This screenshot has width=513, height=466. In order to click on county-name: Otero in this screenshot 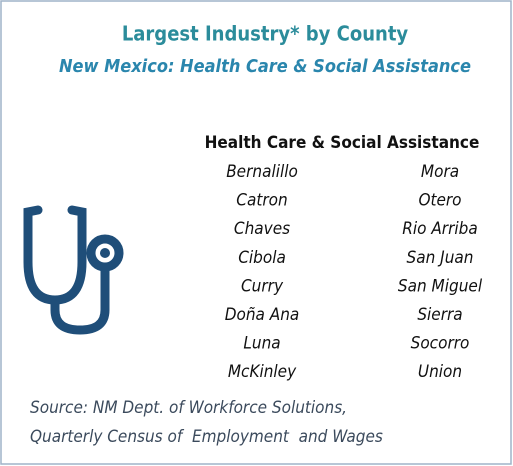, I will do `click(439, 201)`.